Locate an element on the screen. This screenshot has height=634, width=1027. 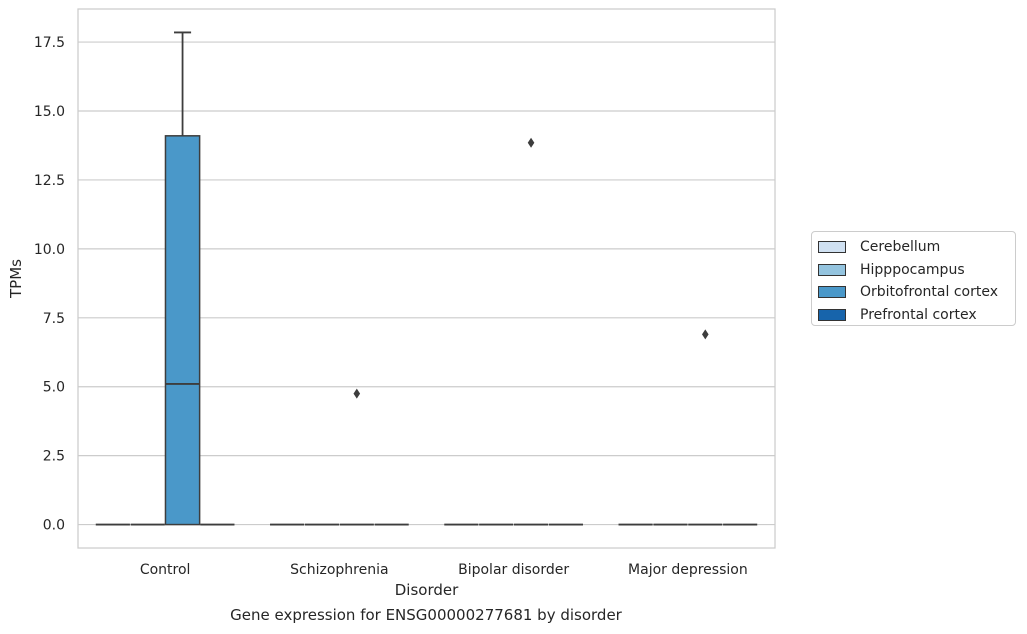
legend-item: Prefrontal cortex is located at coordinates (916, 315).